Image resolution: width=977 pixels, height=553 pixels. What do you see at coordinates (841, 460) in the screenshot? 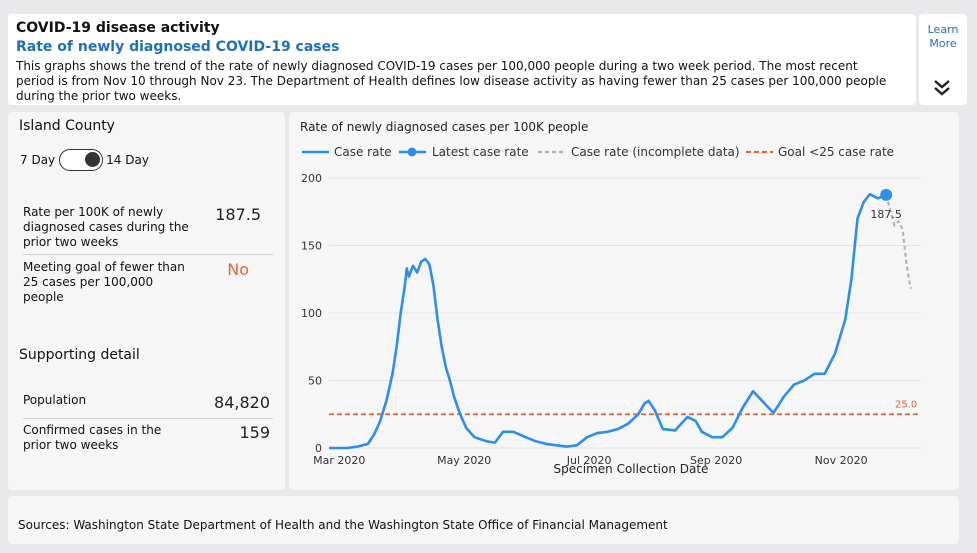
I see `x-tick-label: Nov 2020` at bounding box center [841, 460].